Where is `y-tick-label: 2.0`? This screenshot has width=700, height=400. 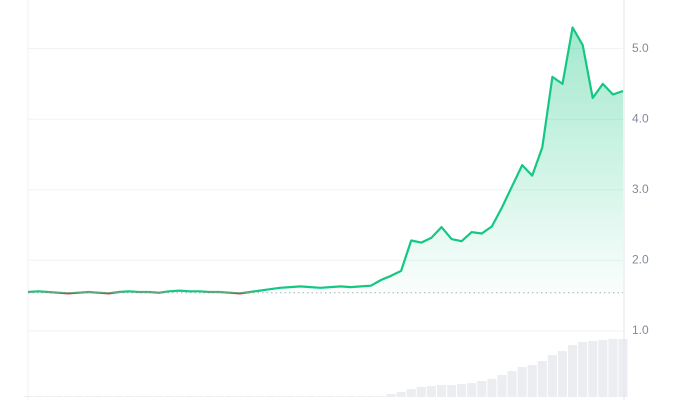 y-tick-label: 2.0 is located at coordinates (640, 259).